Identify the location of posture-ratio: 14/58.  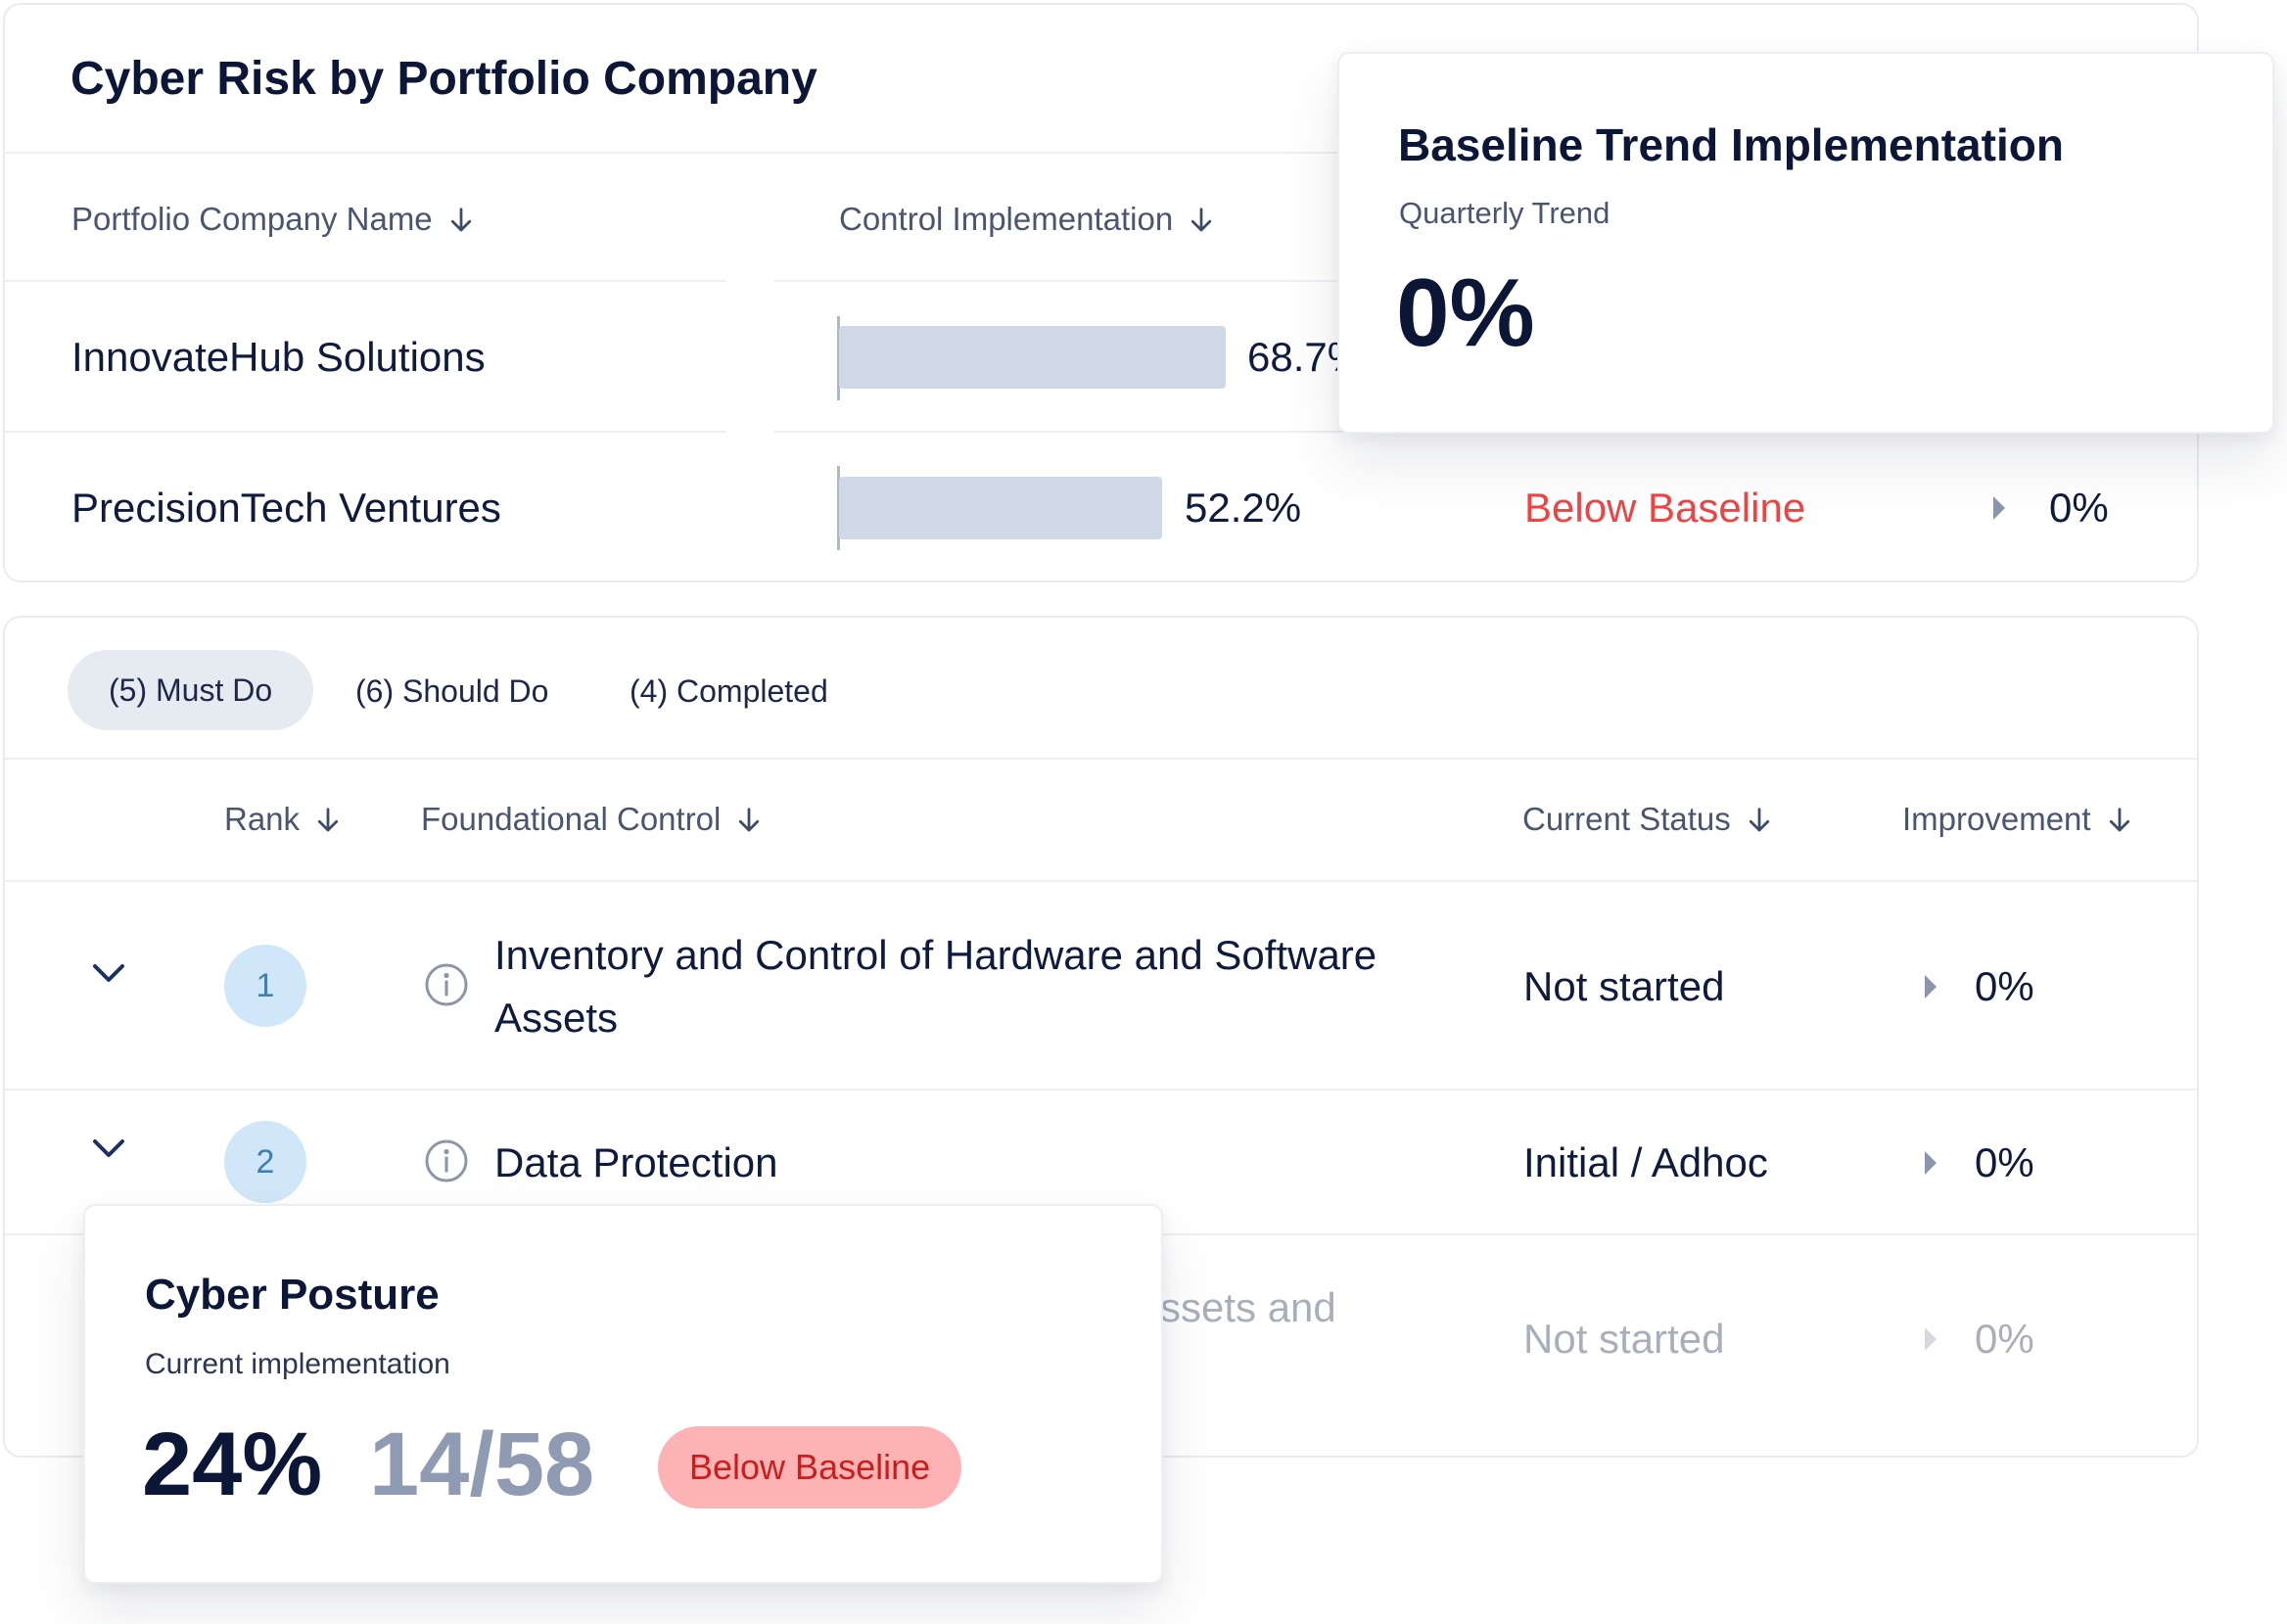
(482, 1464).